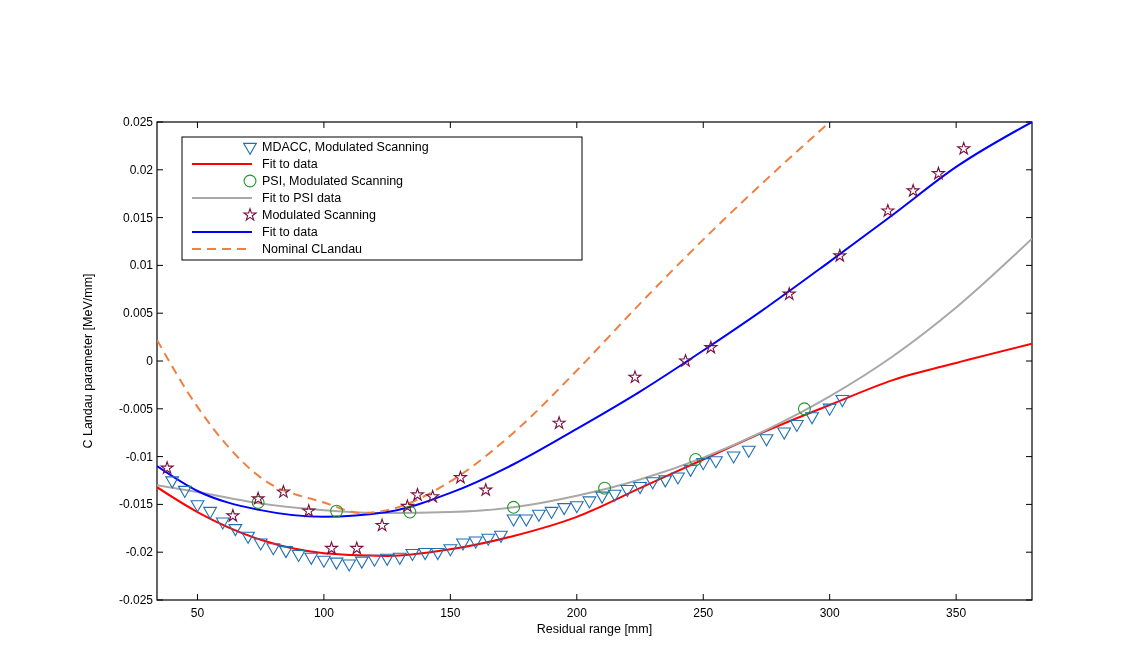  What do you see at coordinates (138, 122) in the screenshot?
I see `y-tick-label: 0.025` at bounding box center [138, 122].